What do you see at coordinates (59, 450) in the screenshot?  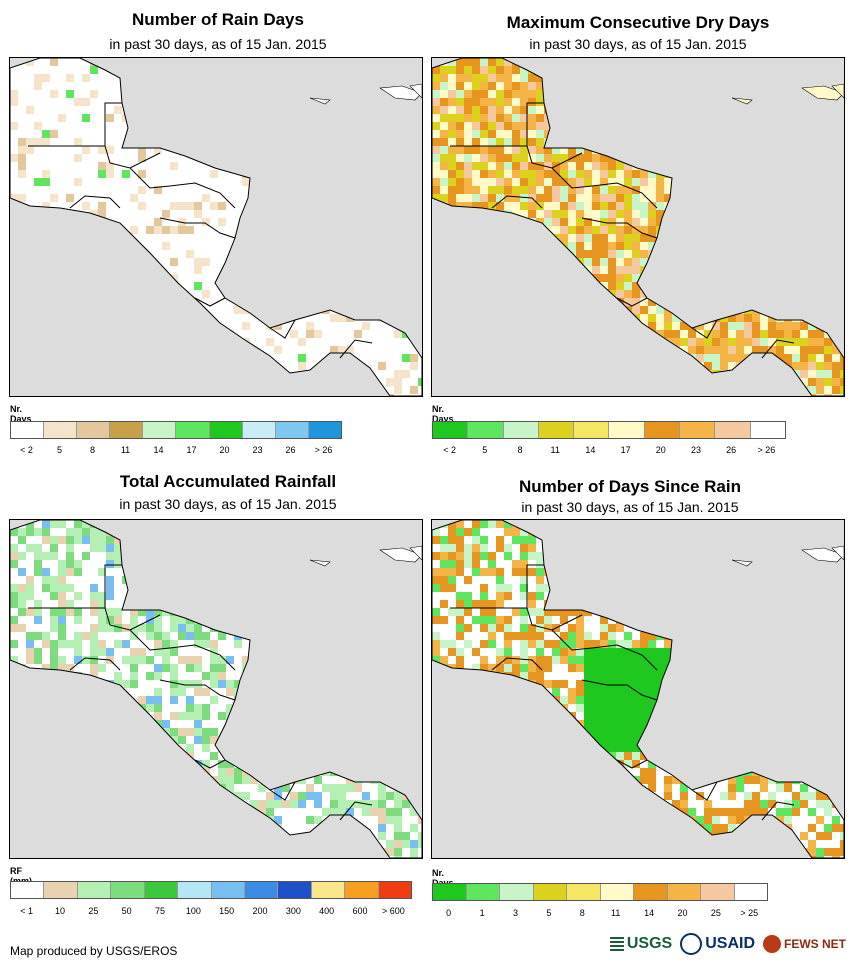 I see `legend-tick-label: 5` at bounding box center [59, 450].